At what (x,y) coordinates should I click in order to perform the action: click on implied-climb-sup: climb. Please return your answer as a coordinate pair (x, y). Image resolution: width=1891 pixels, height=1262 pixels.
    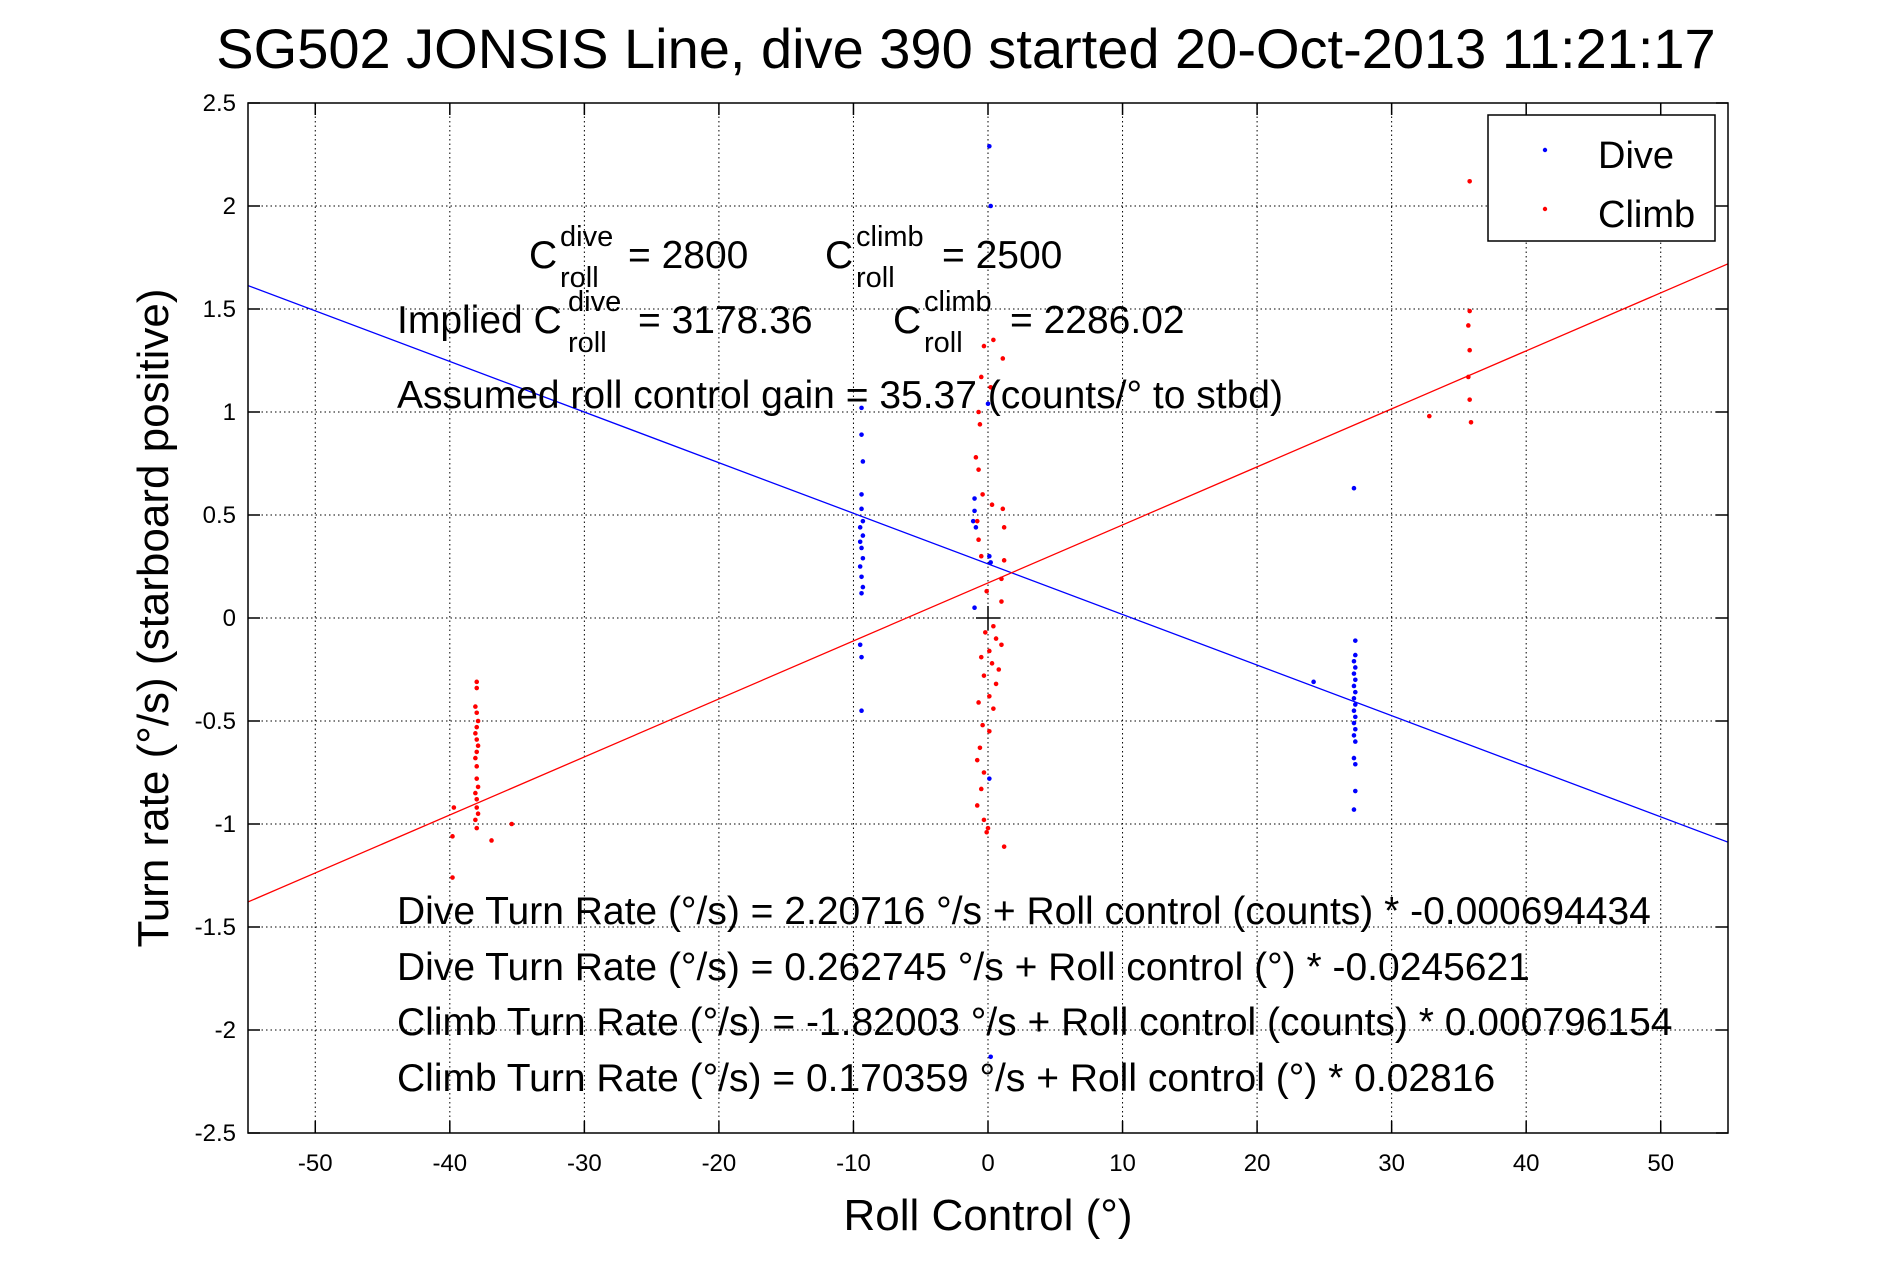
    Looking at the image, I should click on (958, 302).